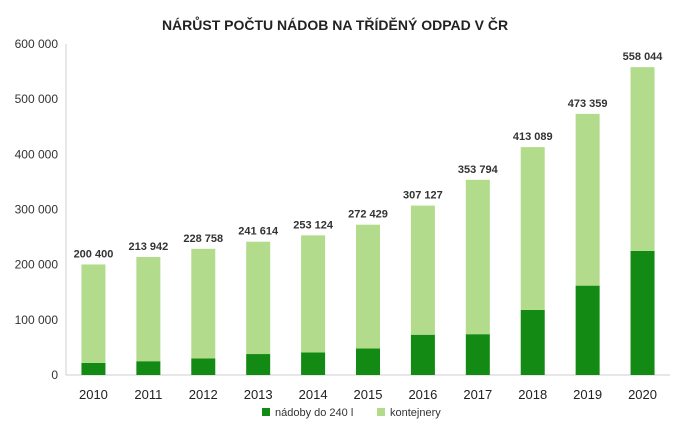 The width and height of the screenshot is (700, 433). I want to click on total-data-label: 473 359, so click(588, 104).